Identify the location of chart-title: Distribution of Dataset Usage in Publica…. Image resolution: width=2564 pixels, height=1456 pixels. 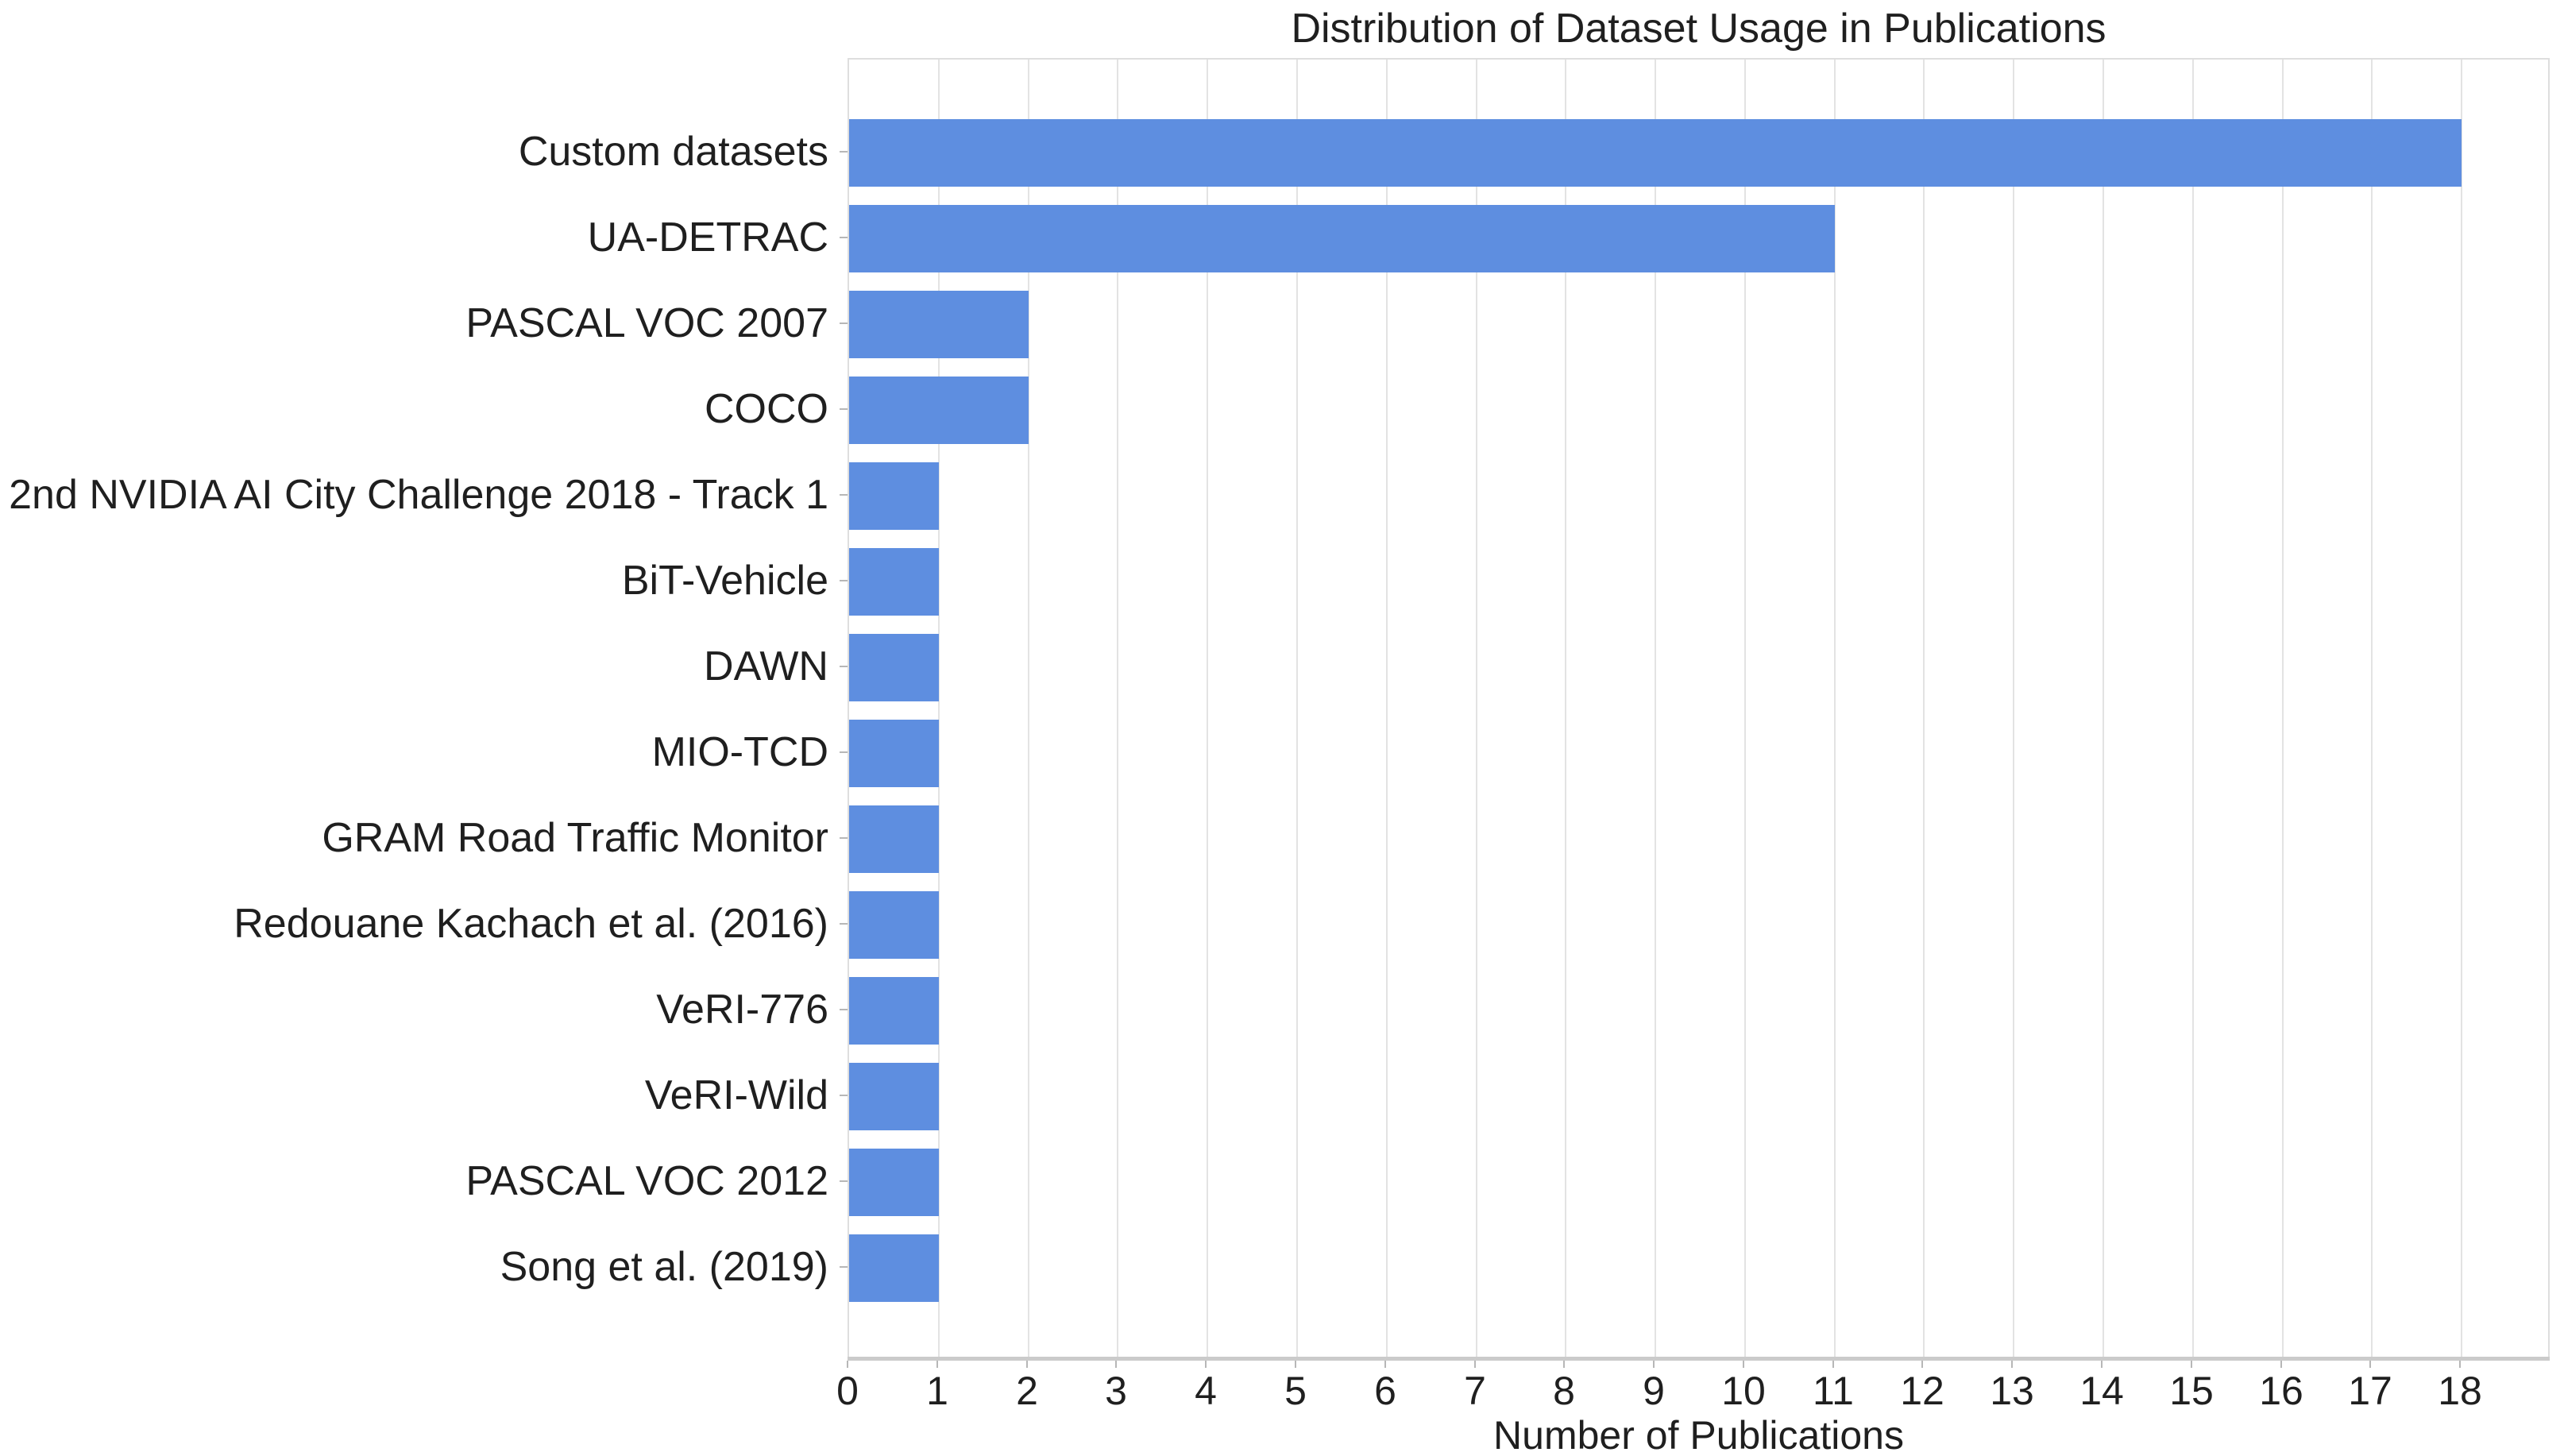
(1698, 29).